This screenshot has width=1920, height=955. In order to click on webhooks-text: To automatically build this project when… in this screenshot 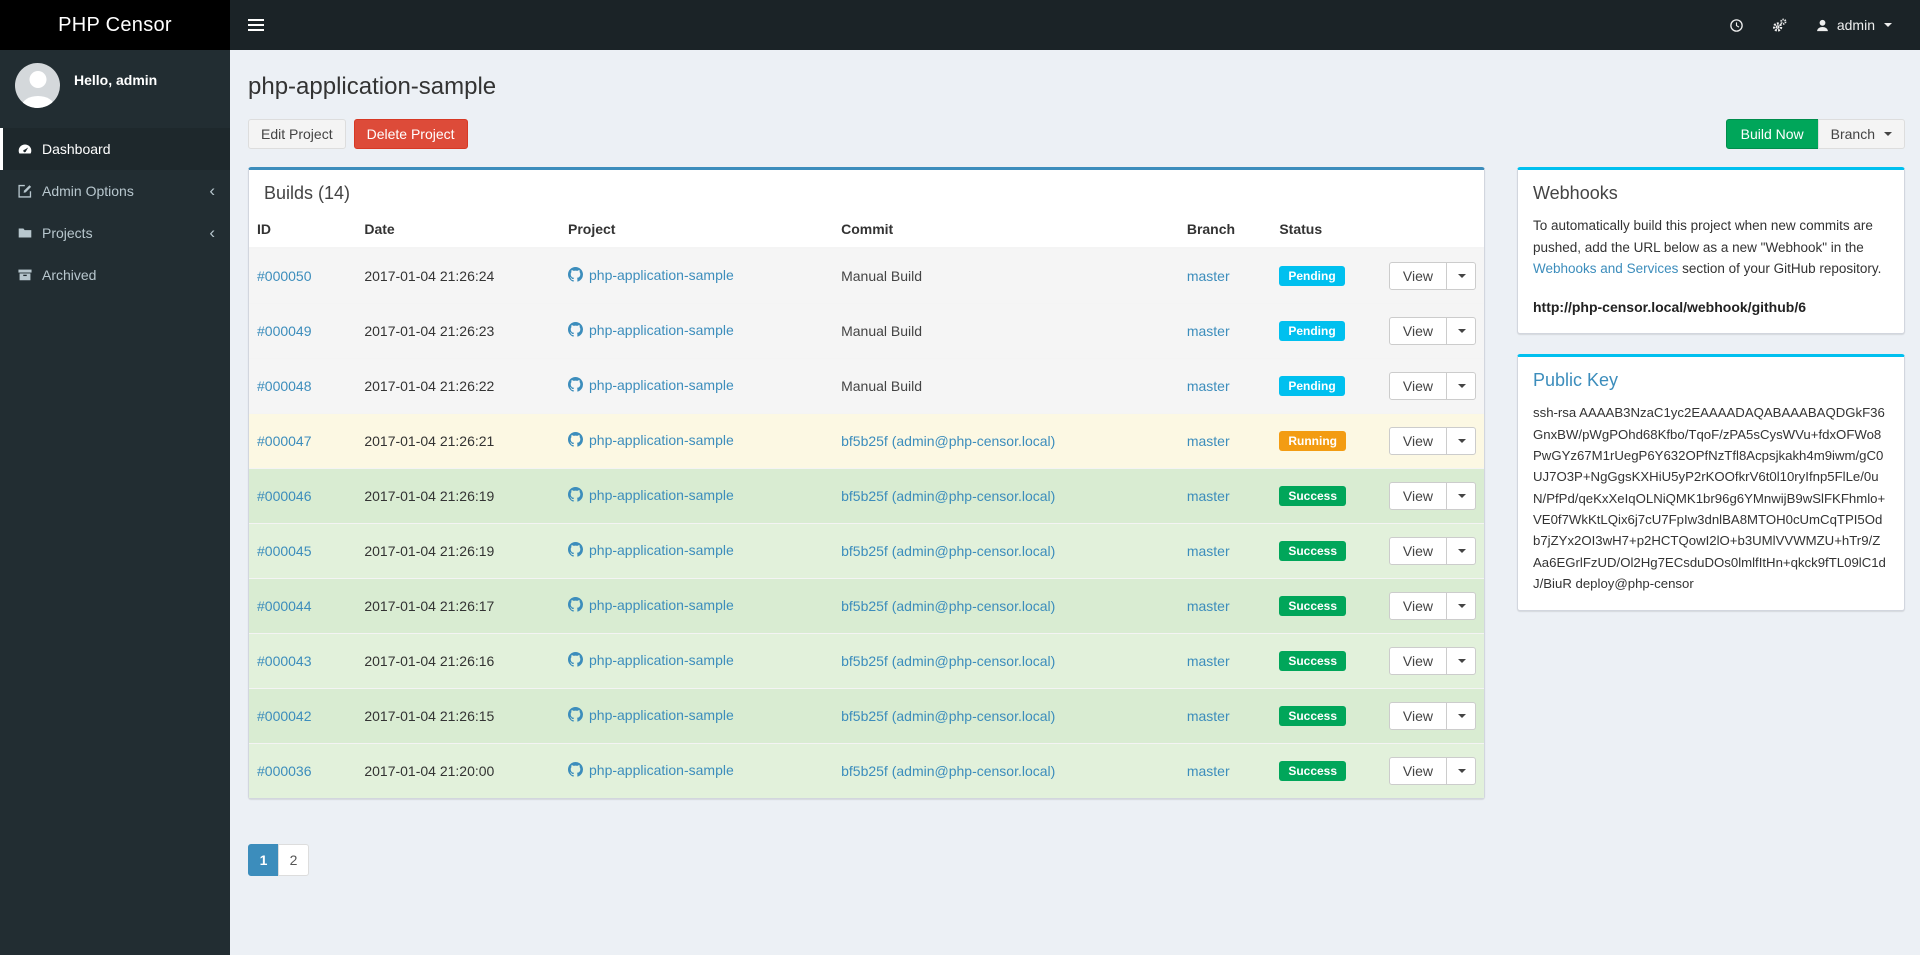, I will do `click(1703, 236)`.